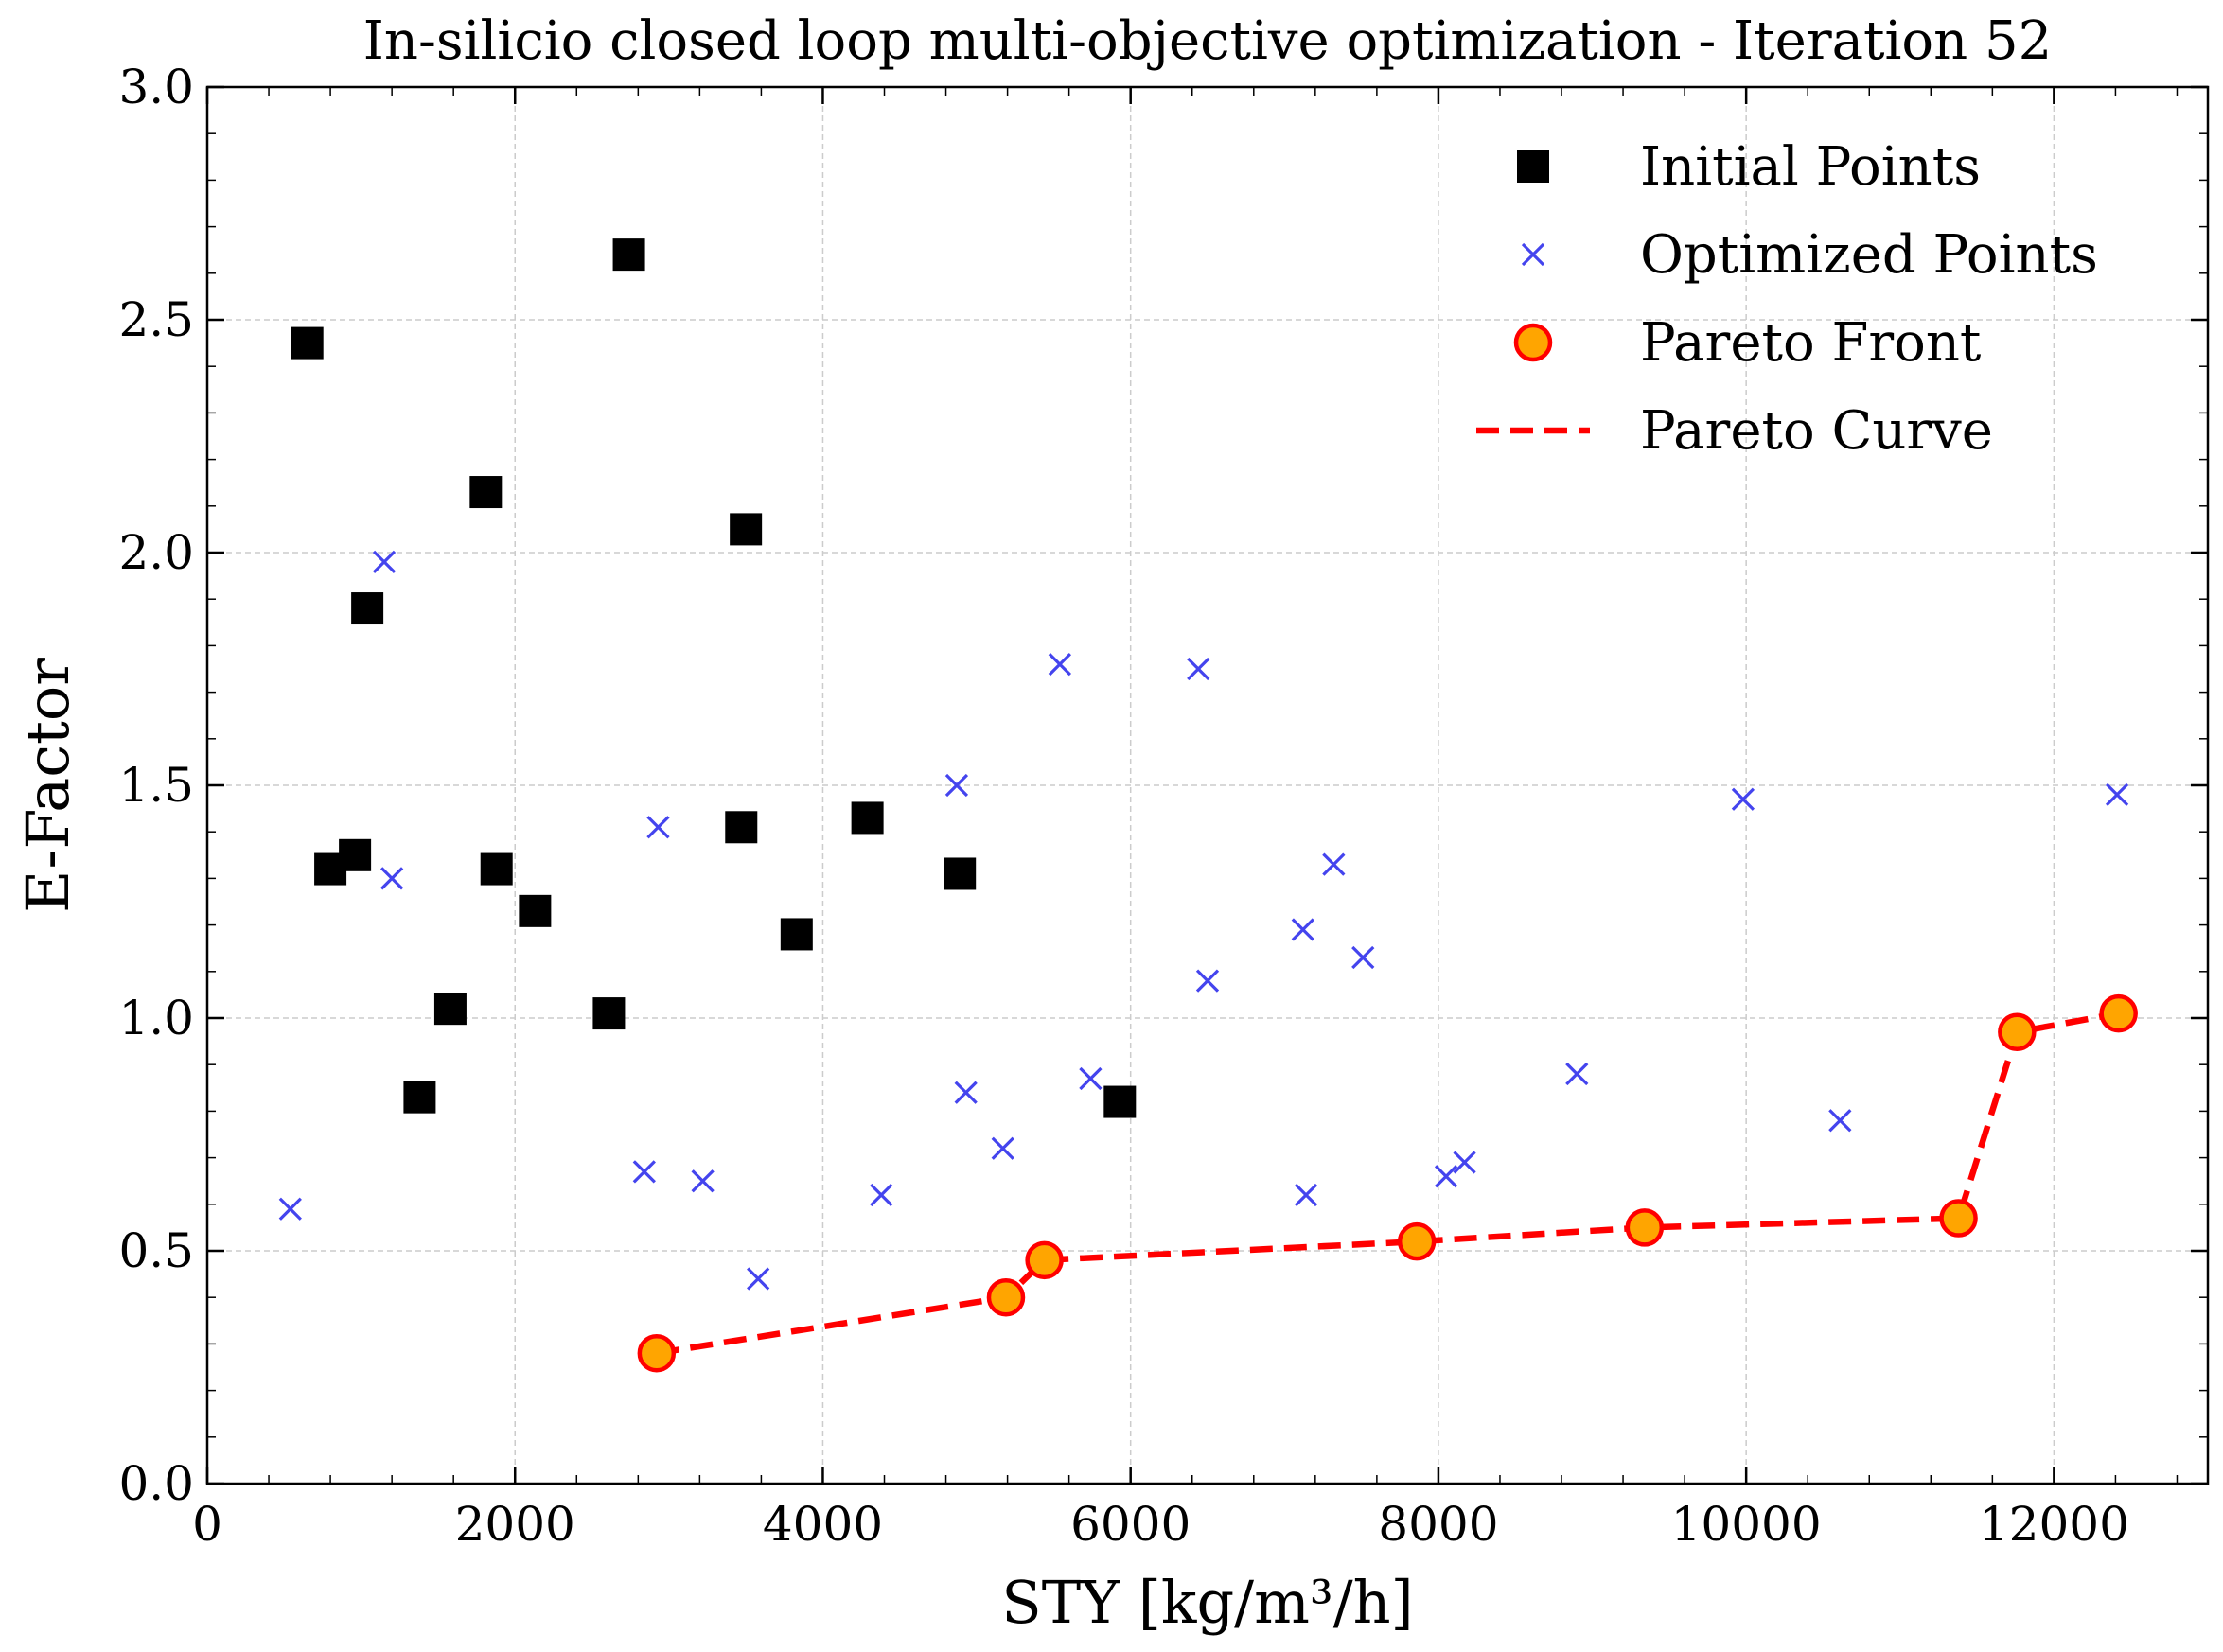  I want to click on y-tick-label: 1.5, so click(156, 785).